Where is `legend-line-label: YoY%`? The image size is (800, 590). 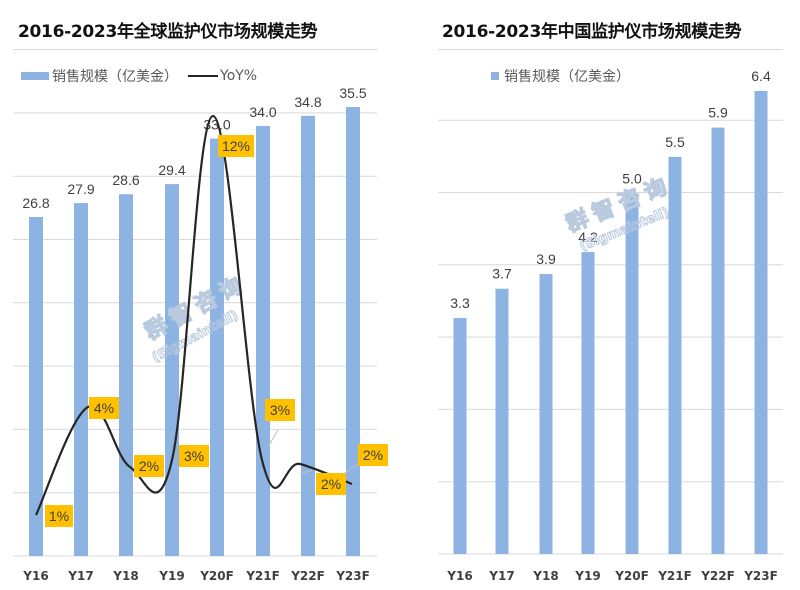 legend-line-label: YoY% is located at coordinates (239, 76).